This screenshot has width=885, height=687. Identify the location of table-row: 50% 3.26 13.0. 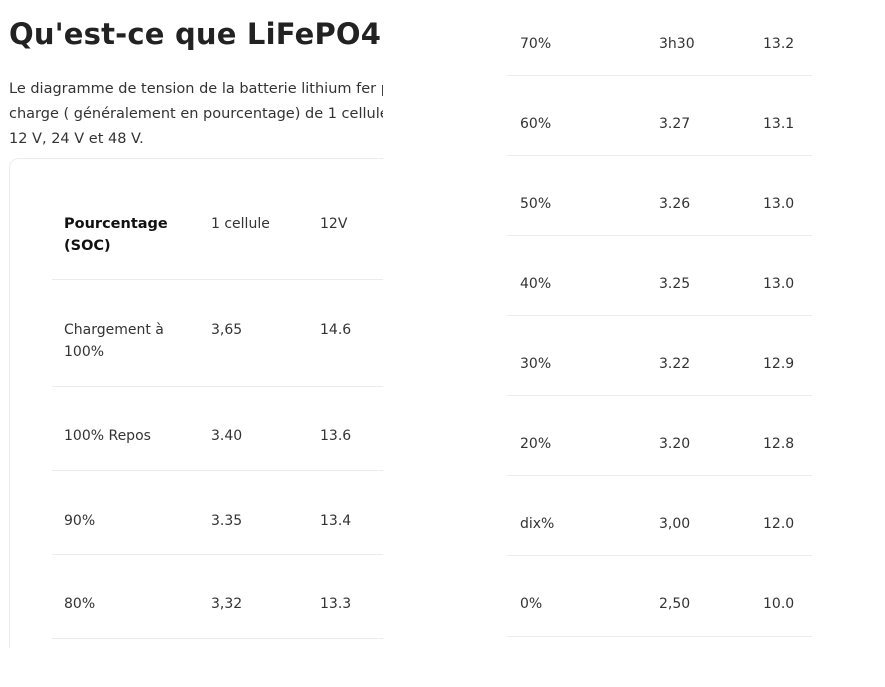
(659, 196).